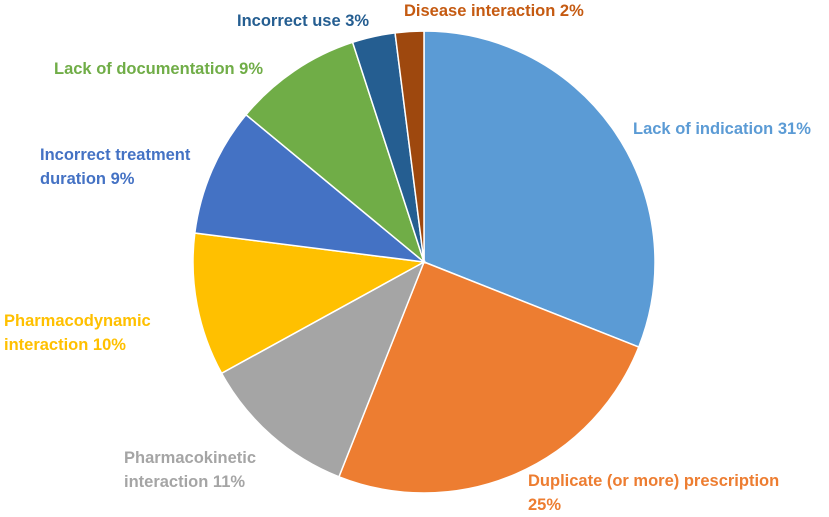 This screenshot has height=517, width=829. I want to click on slice-label-8: Disease interaction 2%, so click(494, 11).